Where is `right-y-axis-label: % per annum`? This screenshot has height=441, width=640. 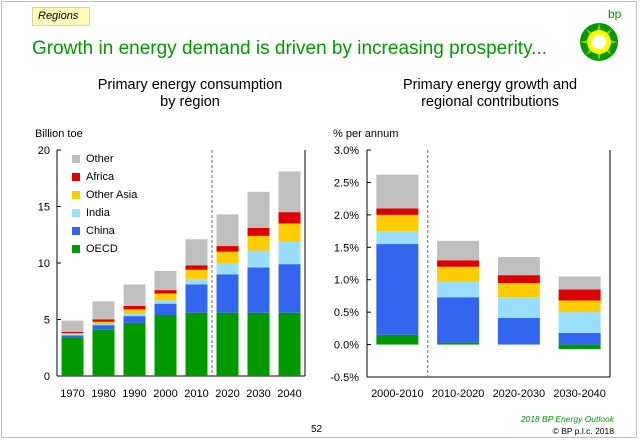
right-y-axis-label: % per annum is located at coordinates (366, 134).